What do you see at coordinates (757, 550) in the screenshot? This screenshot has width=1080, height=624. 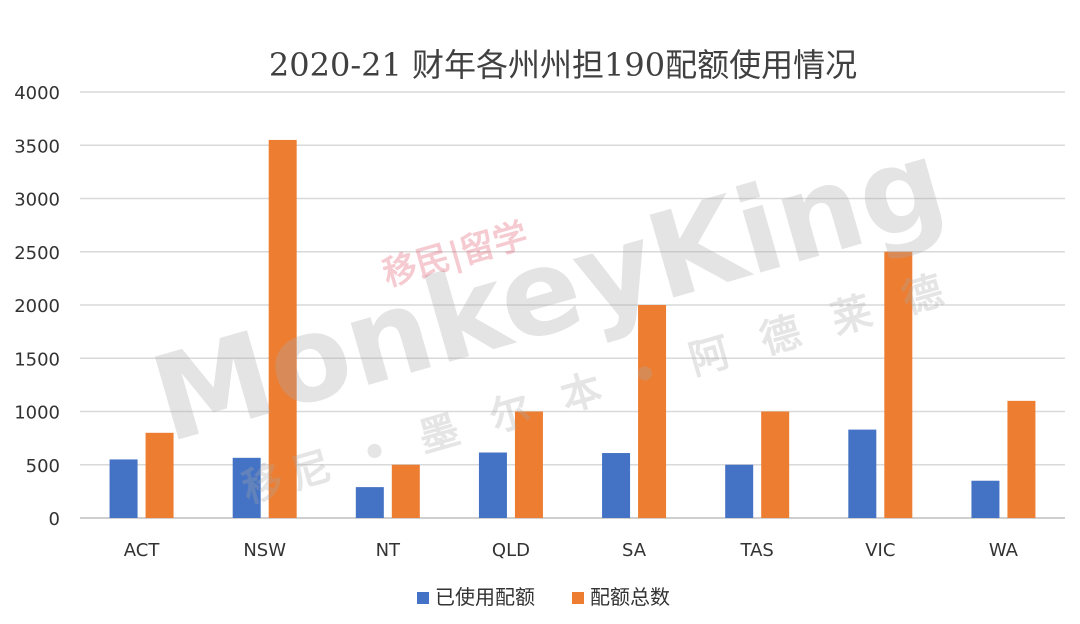 I see `x-tick-label: TAS` at bounding box center [757, 550].